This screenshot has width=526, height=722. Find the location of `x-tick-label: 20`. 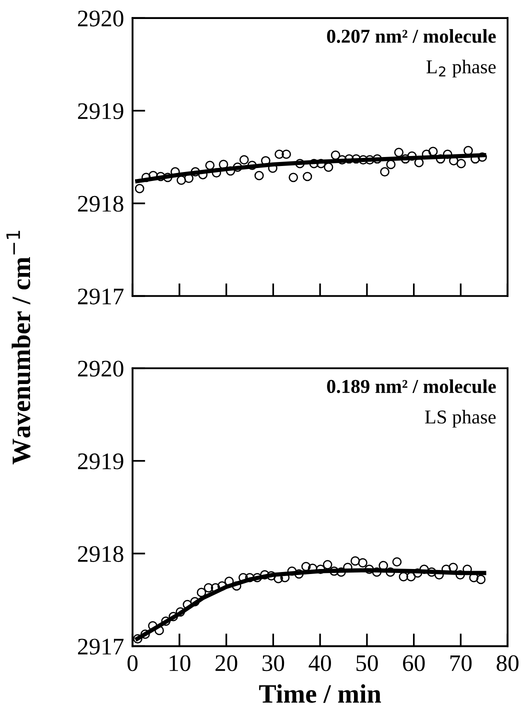

x-tick-label: 20 is located at coordinates (227, 663).